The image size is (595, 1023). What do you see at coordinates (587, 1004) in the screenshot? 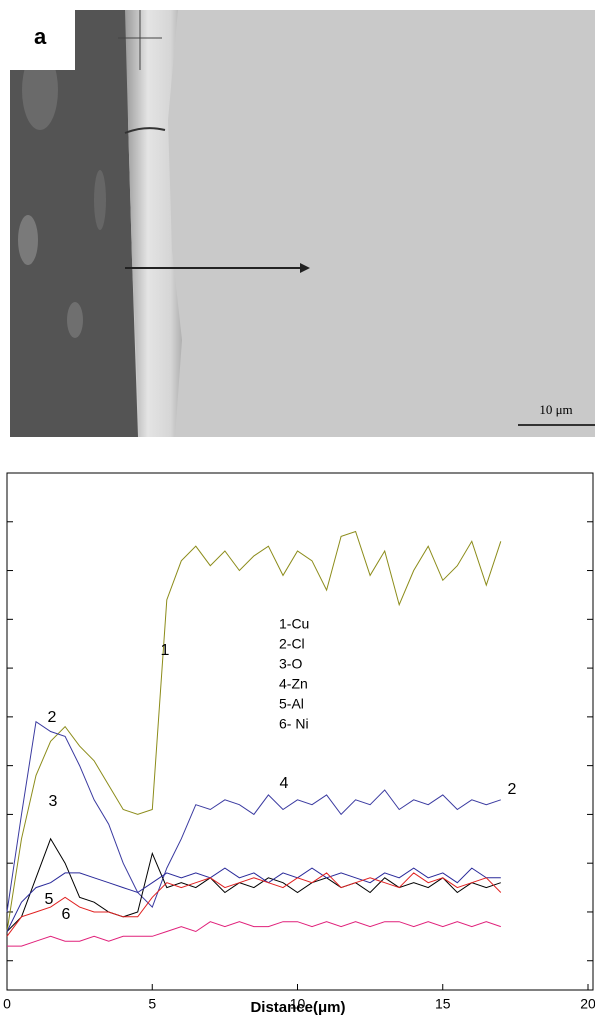
I see `x-tick-label: 20` at bounding box center [587, 1004].